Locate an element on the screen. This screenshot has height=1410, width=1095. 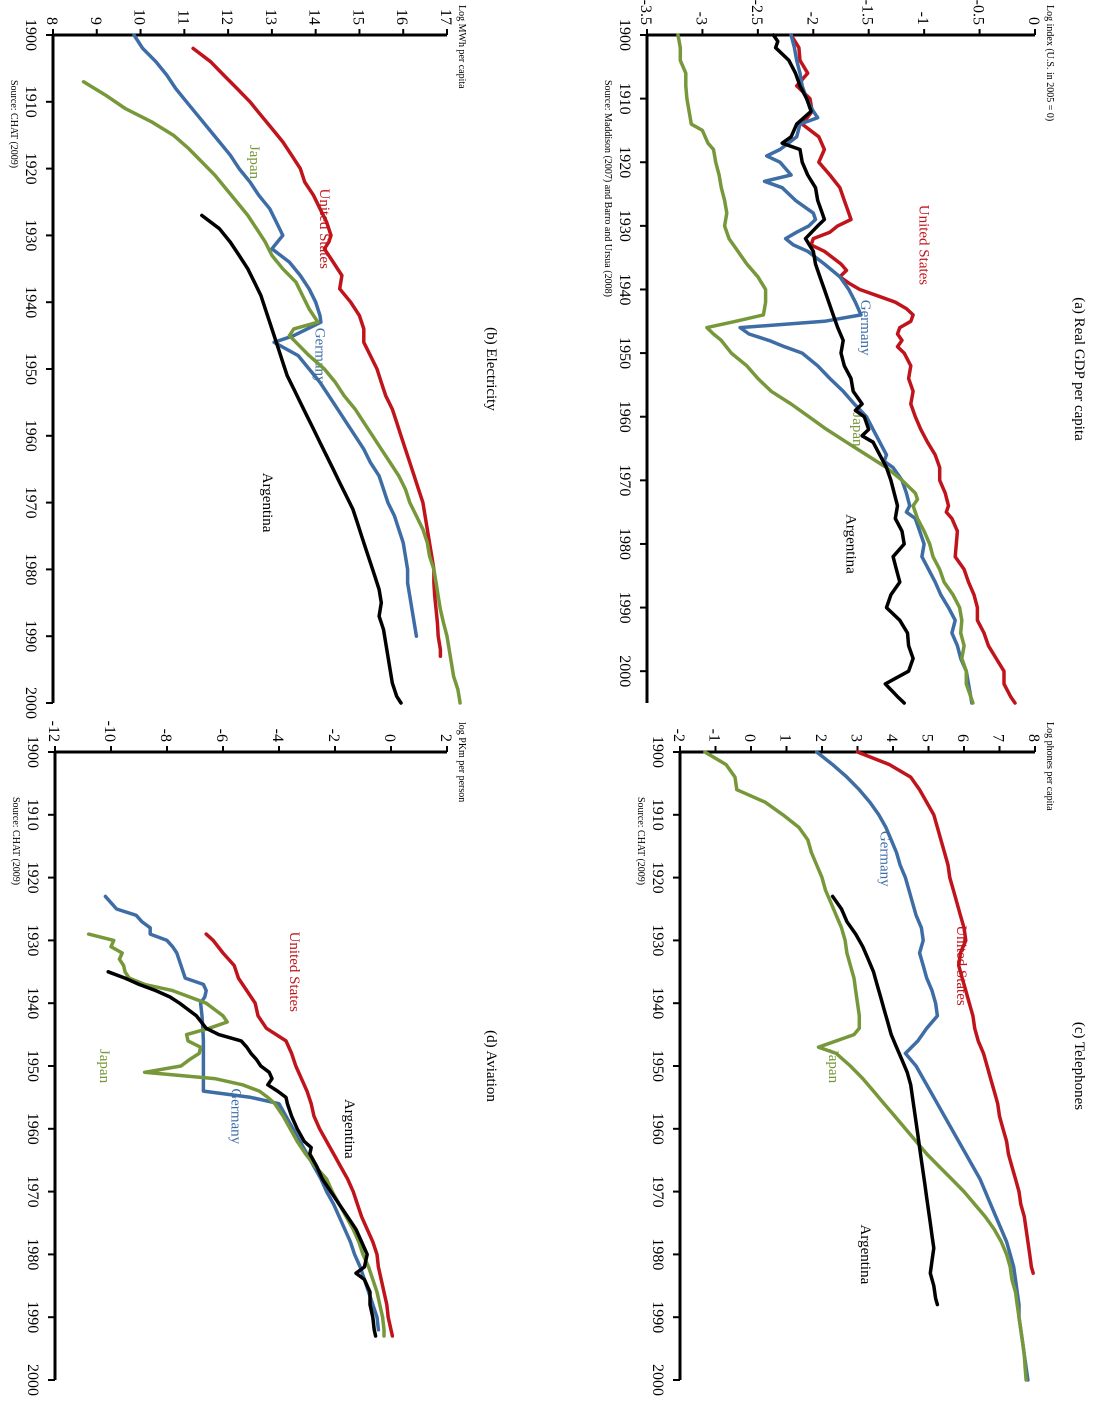
y-tick-label: 7 is located at coordinates (998, 738).